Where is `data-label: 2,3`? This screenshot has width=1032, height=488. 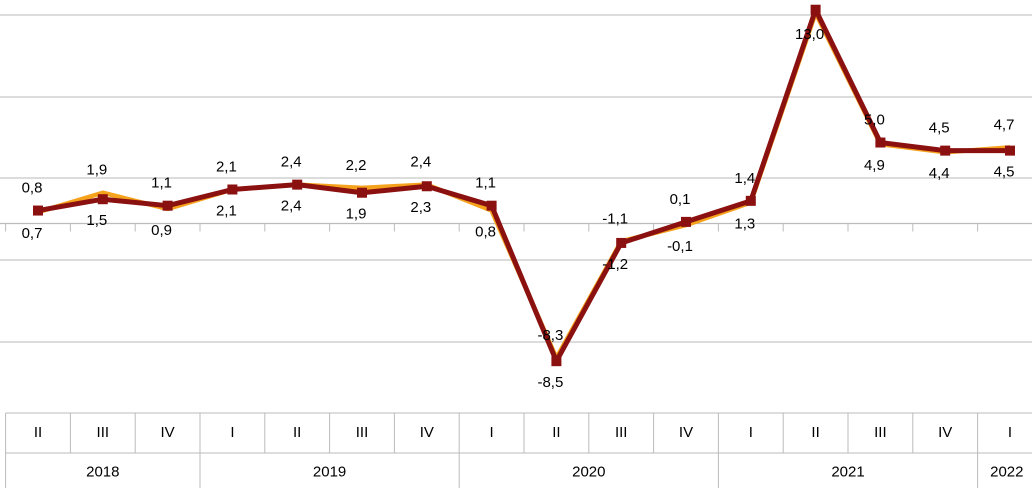 data-label: 2,3 is located at coordinates (420, 207).